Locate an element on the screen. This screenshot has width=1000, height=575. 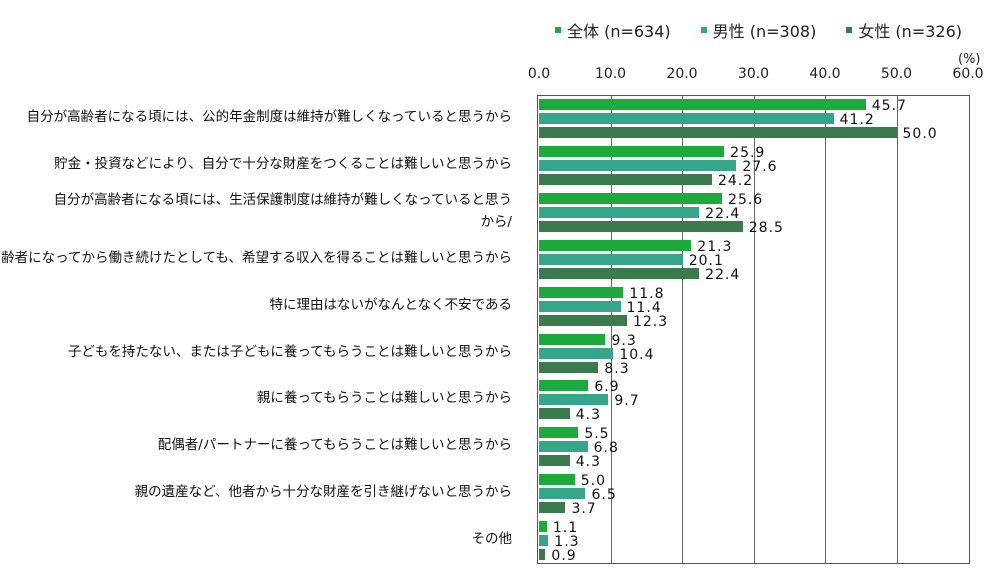
data-label: 28.5 is located at coordinates (766, 227).